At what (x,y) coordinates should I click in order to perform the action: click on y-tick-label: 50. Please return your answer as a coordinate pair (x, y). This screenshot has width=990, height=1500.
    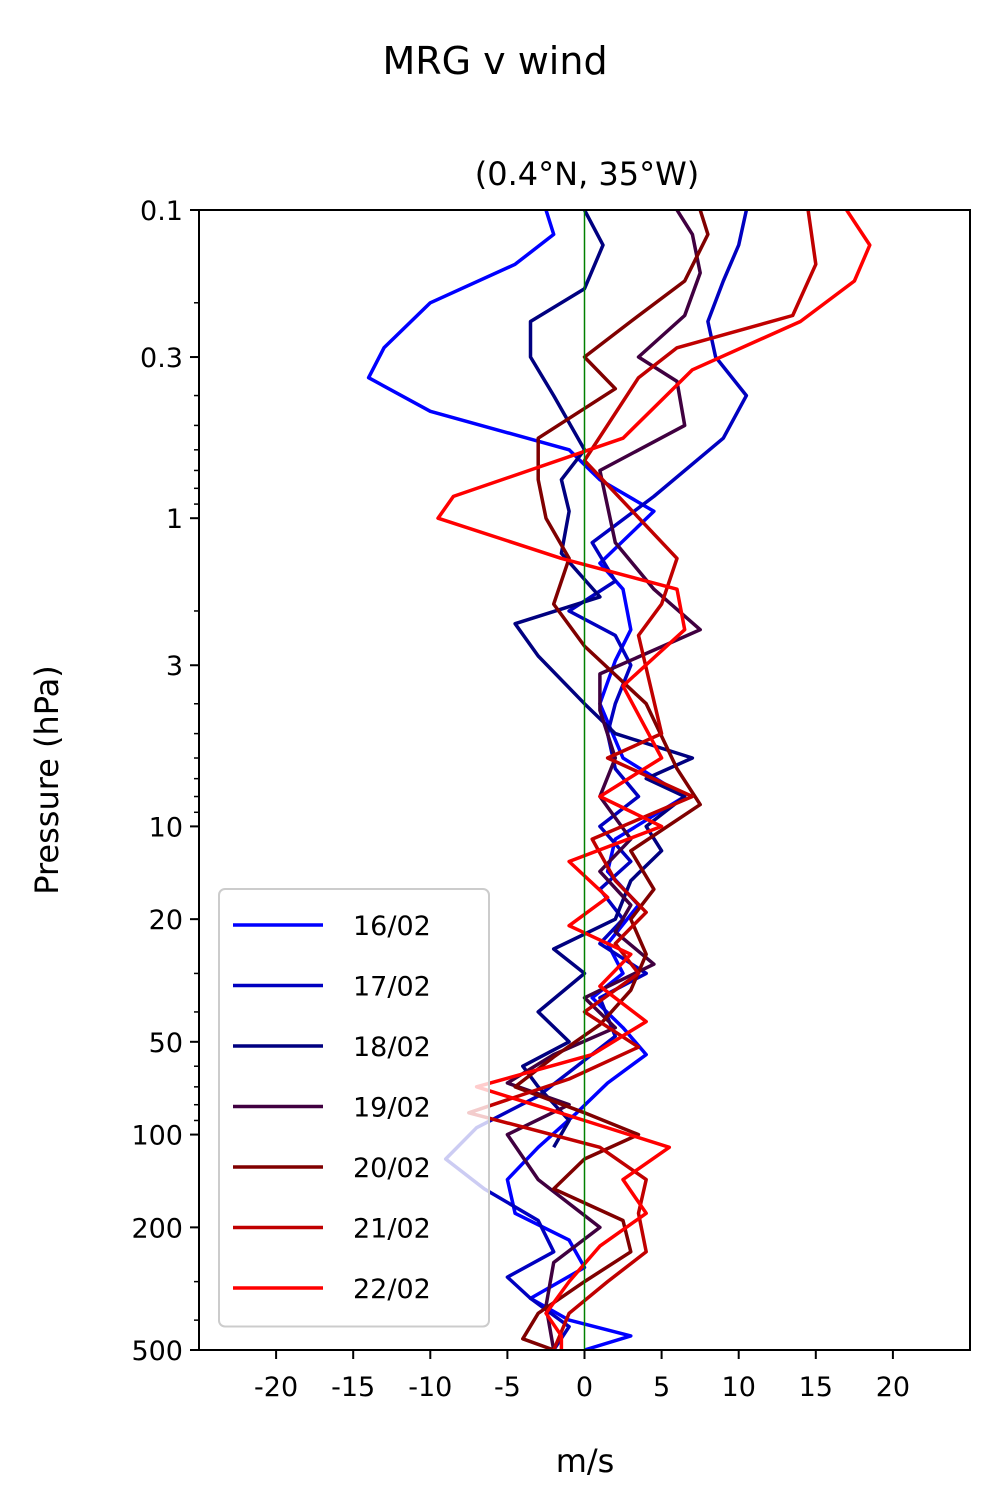
    Looking at the image, I should click on (166, 1043).